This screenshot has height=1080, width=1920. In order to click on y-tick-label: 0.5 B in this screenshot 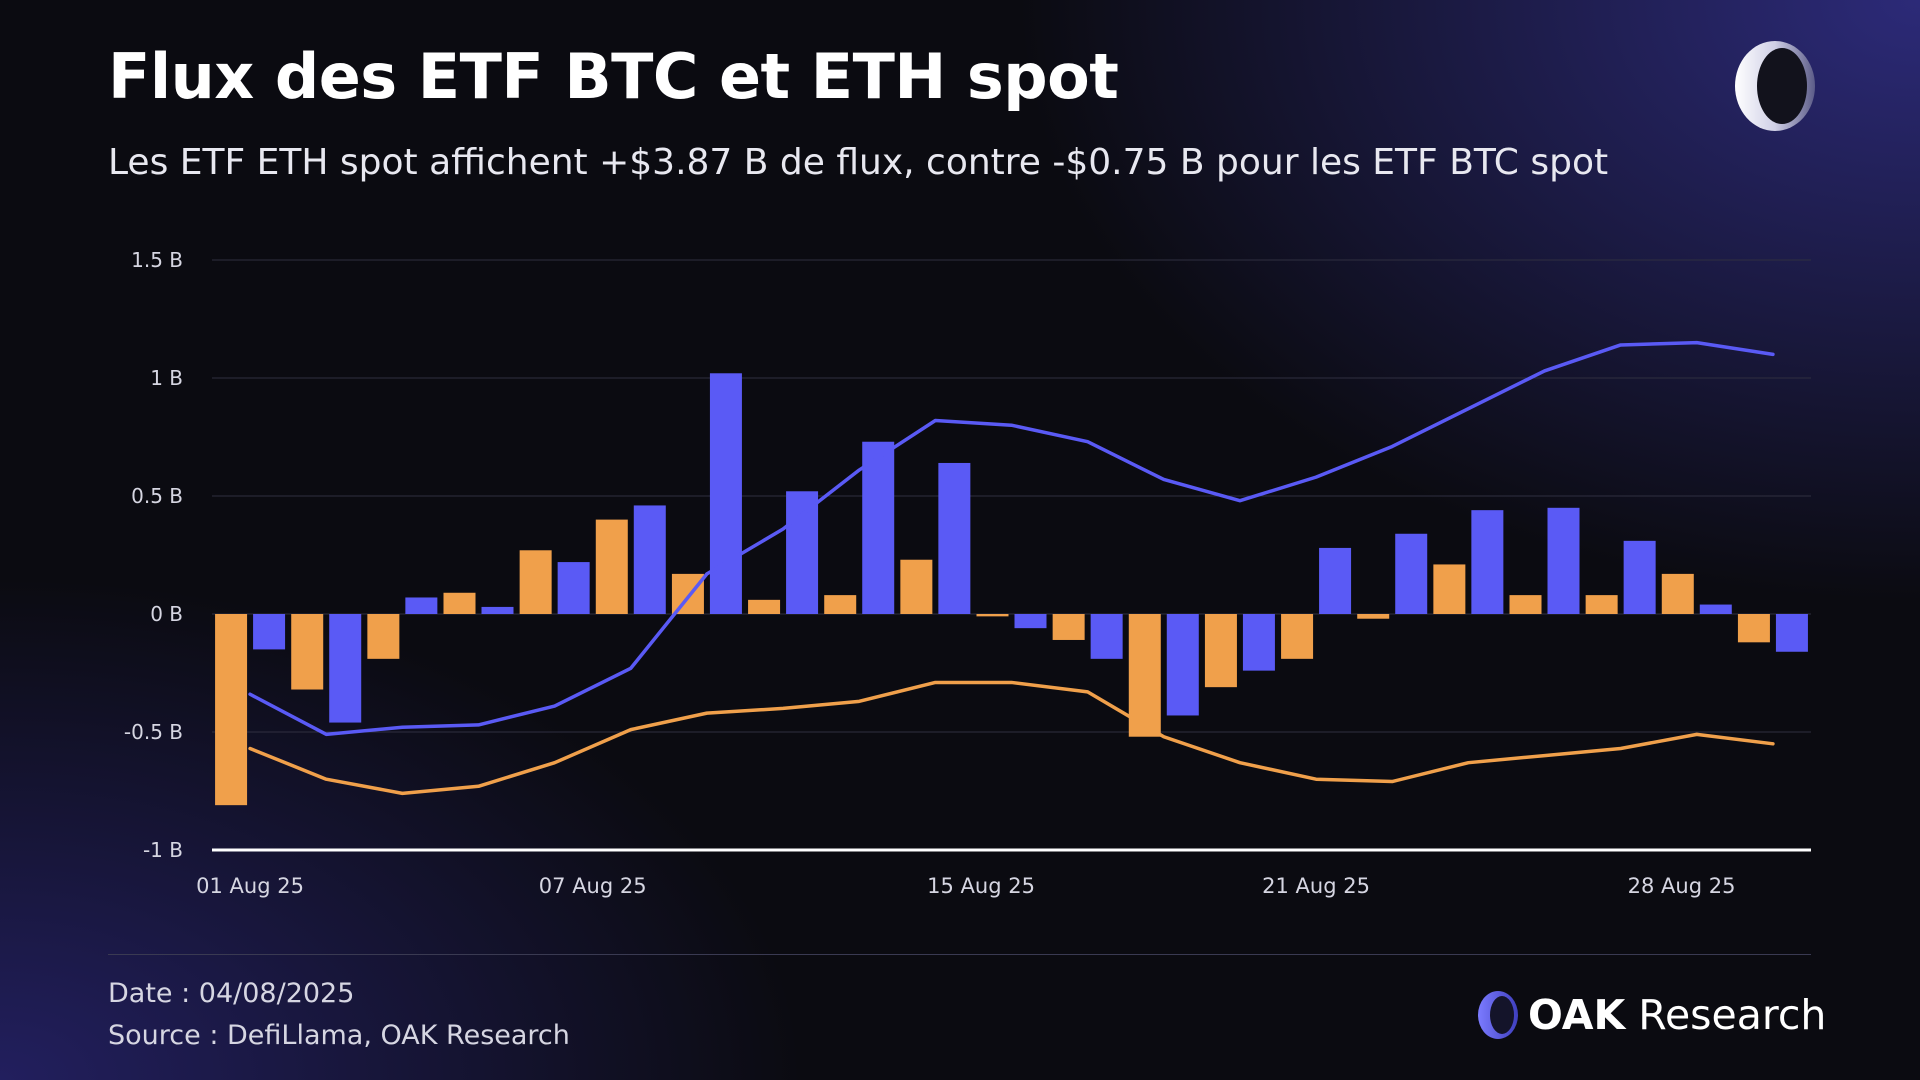, I will do `click(157, 496)`.